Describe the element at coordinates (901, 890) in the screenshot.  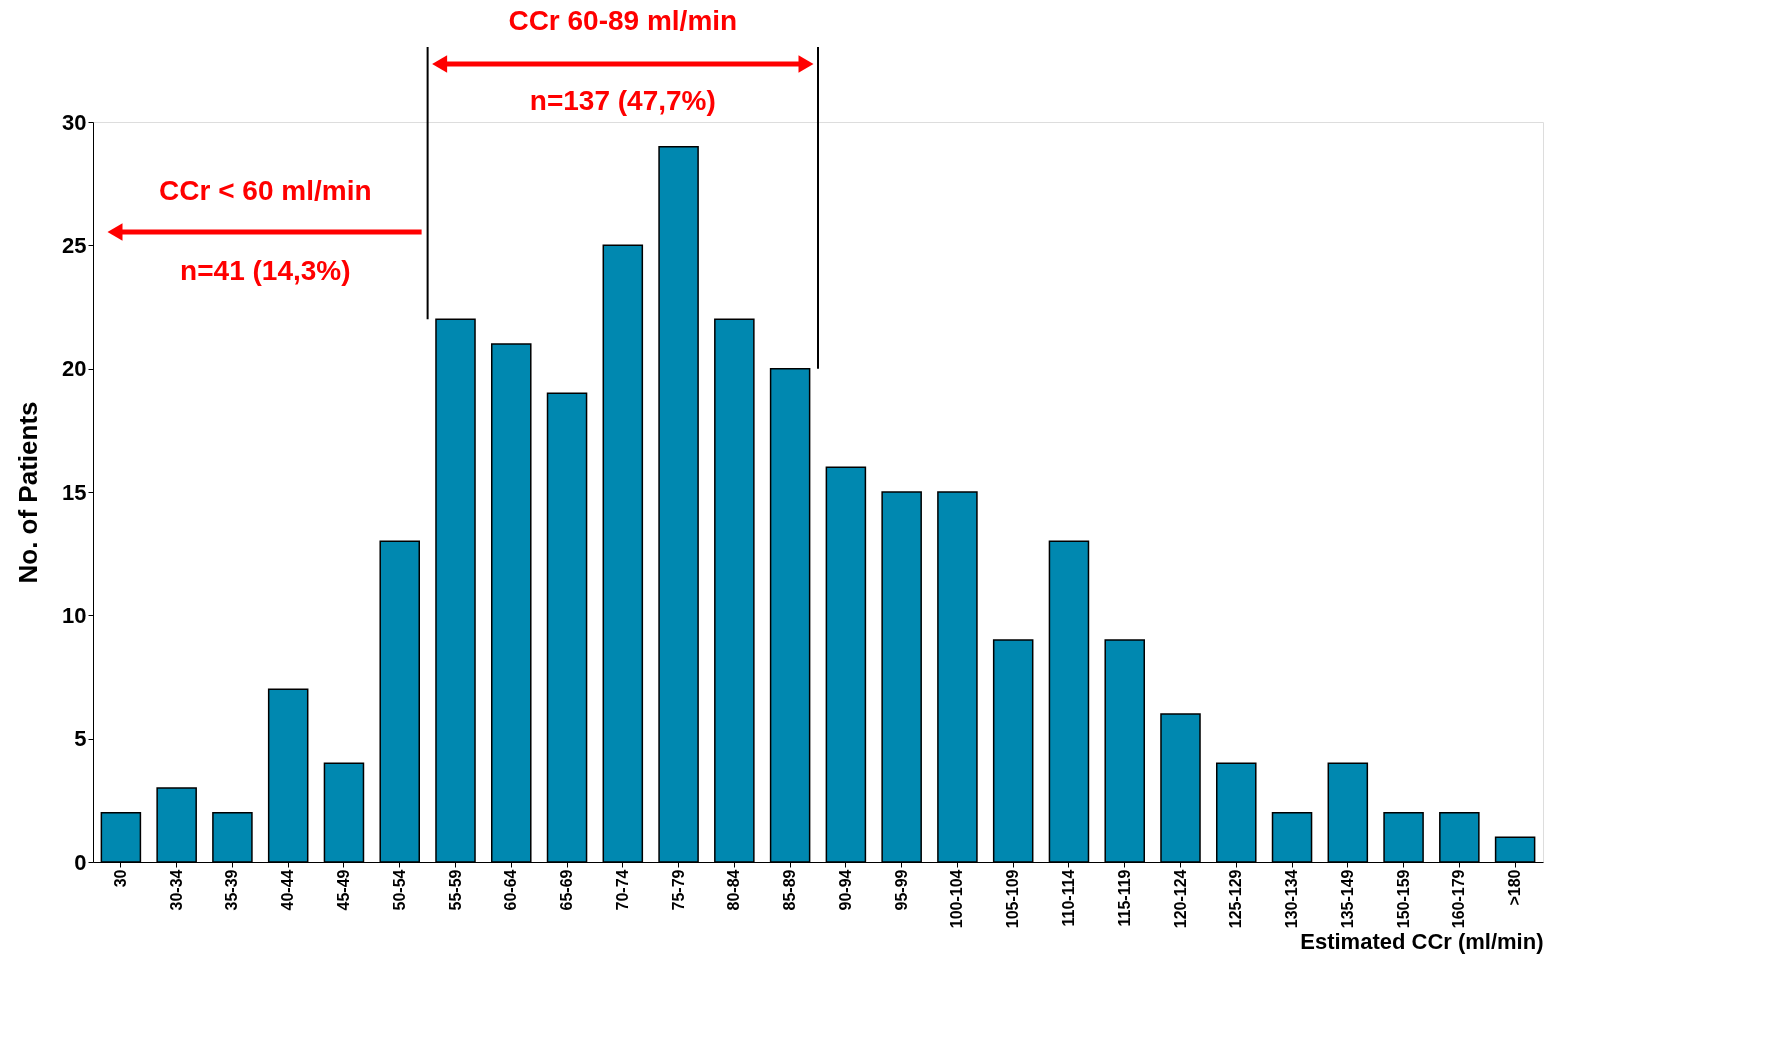
I see `x-tick-label: 95-99` at that location.